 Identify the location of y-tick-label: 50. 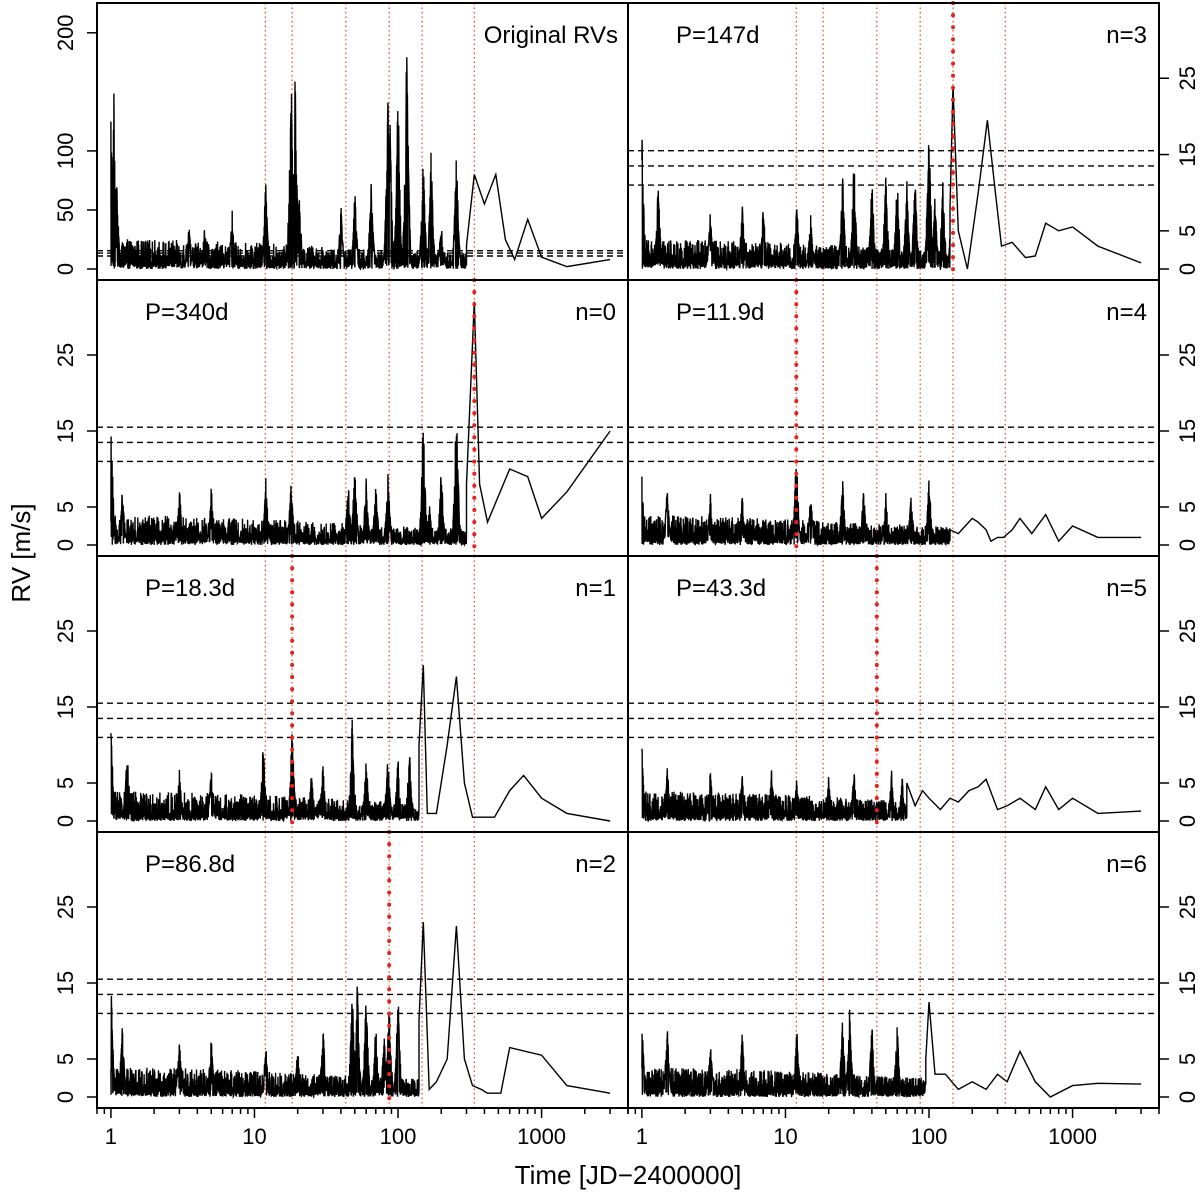
(65, 210).